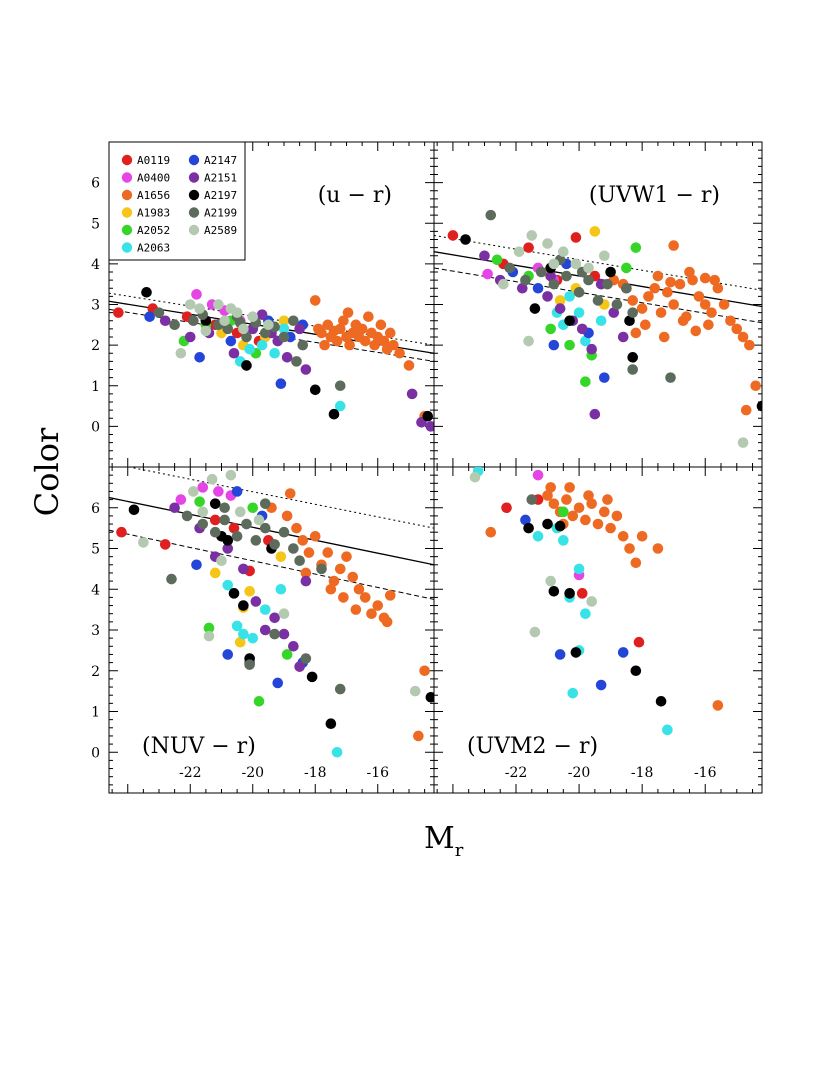 The image size is (830, 1075). What do you see at coordinates (654, 195) in the screenshot?
I see `panel-label: (UVW1 − r)` at bounding box center [654, 195].